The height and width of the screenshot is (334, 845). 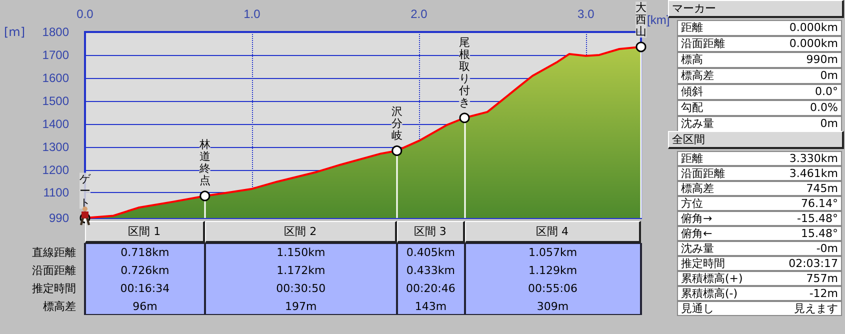 What do you see at coordinates (709, 293) in the screenshot?
I see `text: 累積標高(-)` at bounding box center [709, 293].